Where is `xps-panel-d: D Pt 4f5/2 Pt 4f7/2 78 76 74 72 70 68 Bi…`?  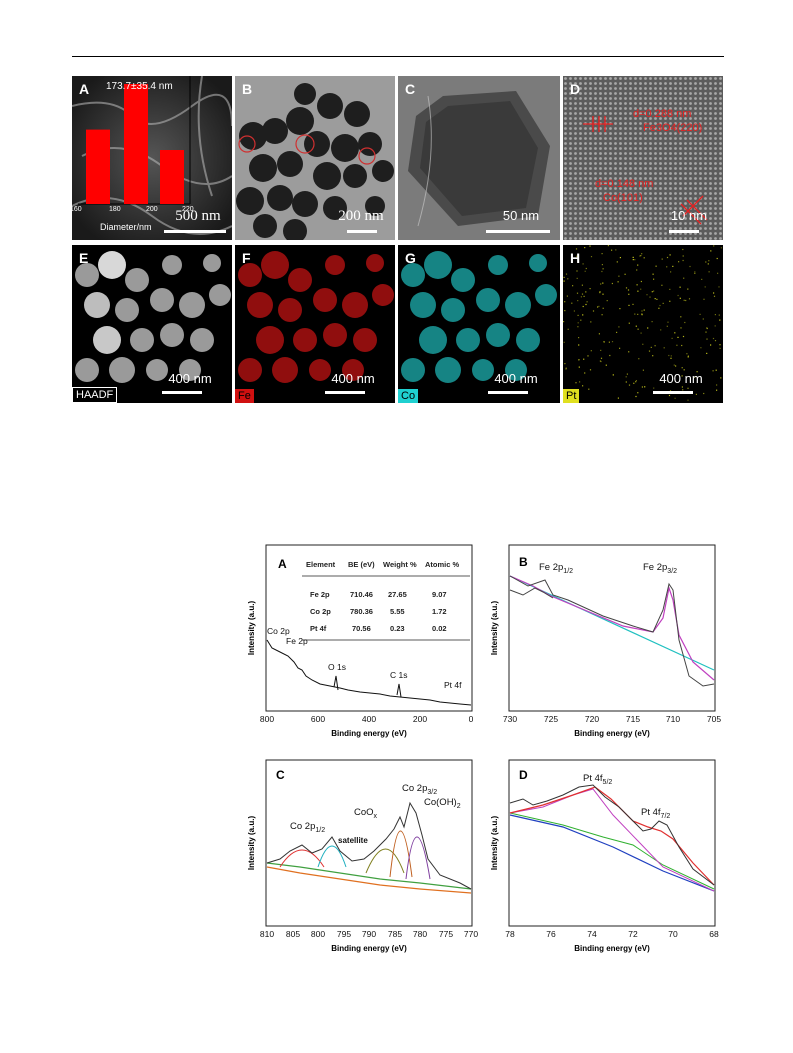 xps-panel-d: D Pt 4f5/2 Pt 4f7/2 78 76 74 72 70 68 Bi… is located at coordinates (604, 856).